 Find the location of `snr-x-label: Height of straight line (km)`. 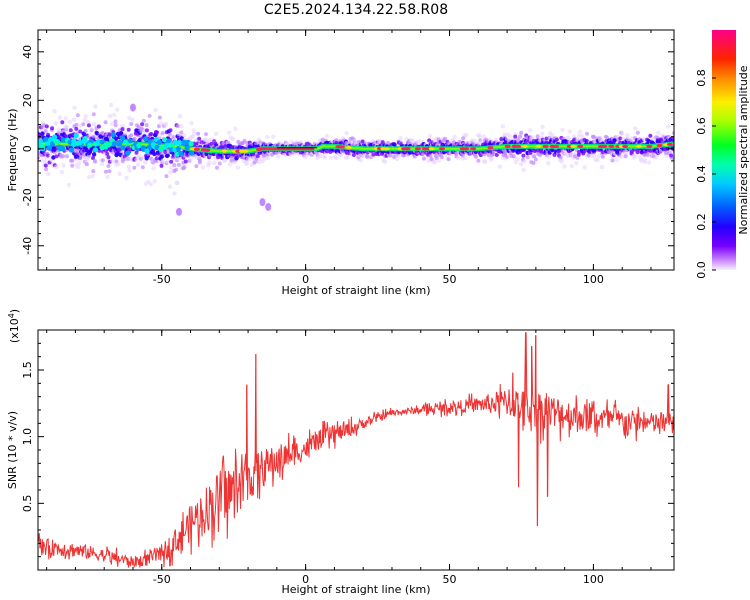

snr-x-label: Height of straight line (km) is located at coordinates (355, 589).